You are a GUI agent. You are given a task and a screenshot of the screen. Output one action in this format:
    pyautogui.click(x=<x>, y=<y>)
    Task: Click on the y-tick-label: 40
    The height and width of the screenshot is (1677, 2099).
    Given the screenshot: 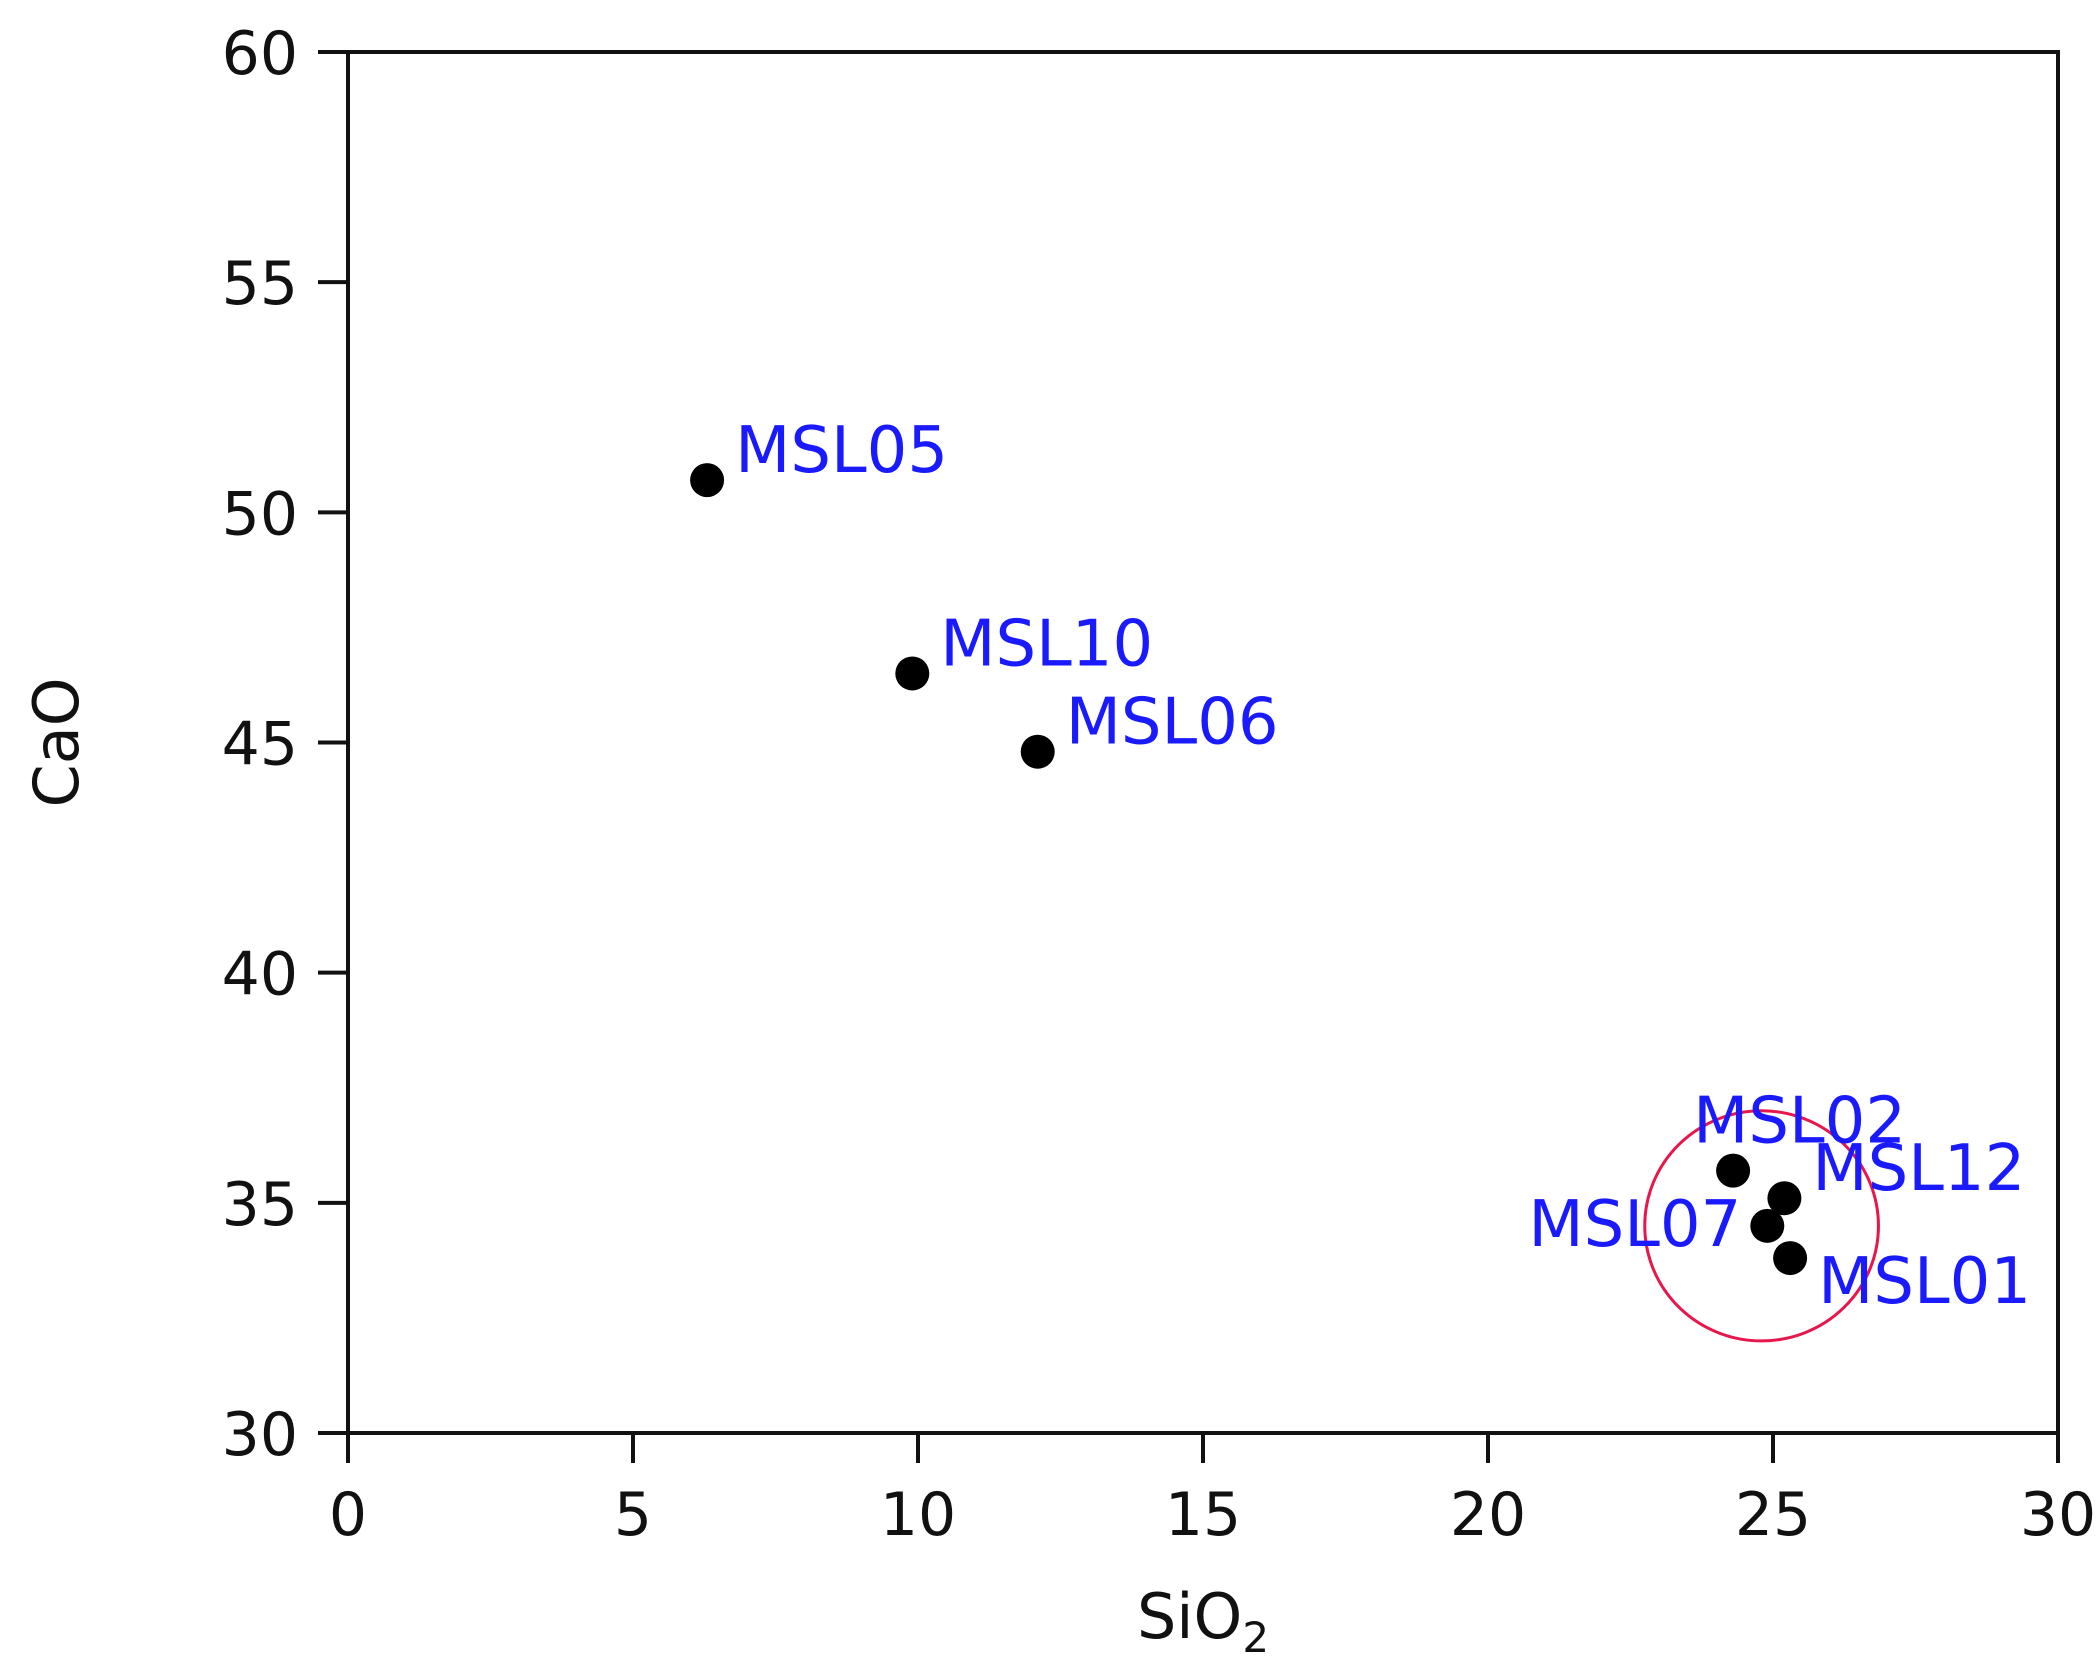 What is the action you would take?
    pyautogui.click(x=260, y=975)
    